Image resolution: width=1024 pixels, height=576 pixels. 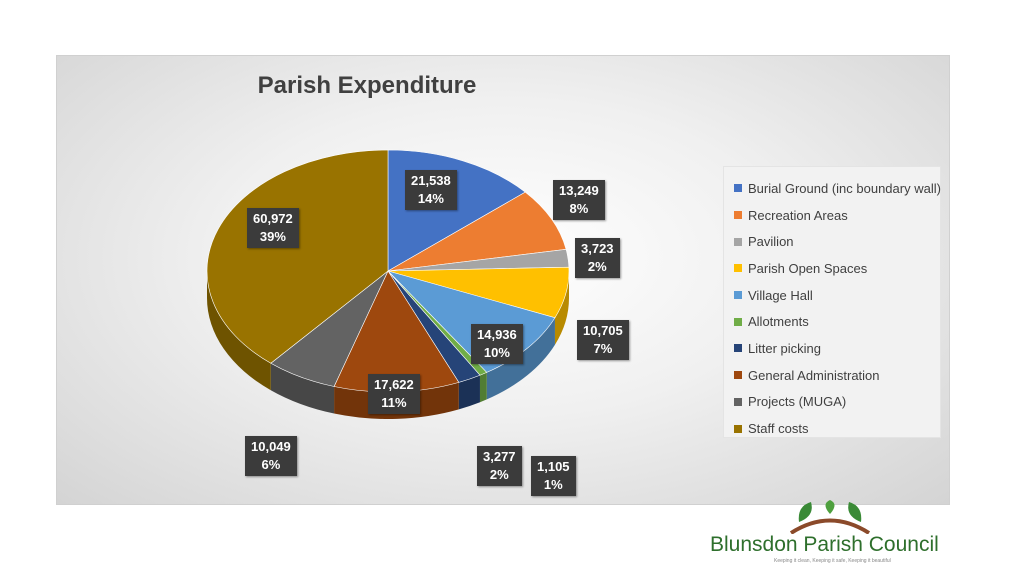 I want to click on data-label-percent: 39%, so click(x=272, y=236).